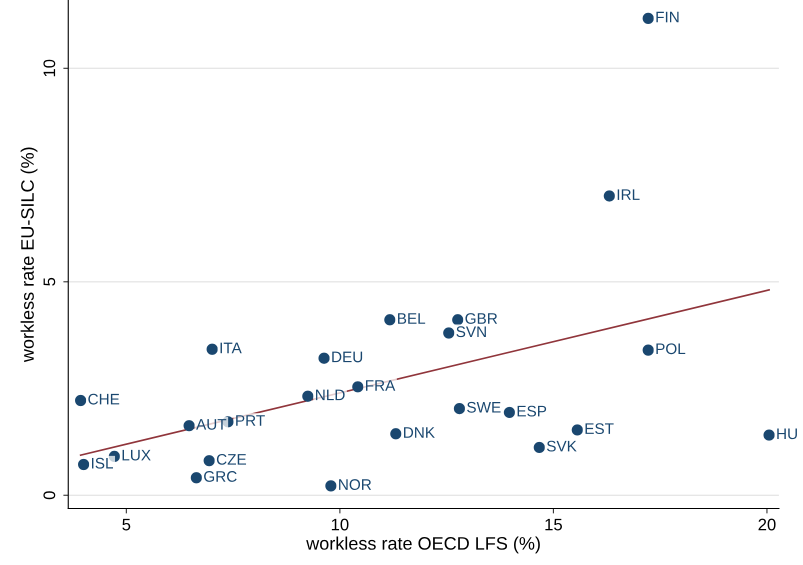  Describe the element at coordinates (220, 476) in the screenshot. I see `annotation: GRC` at that location.